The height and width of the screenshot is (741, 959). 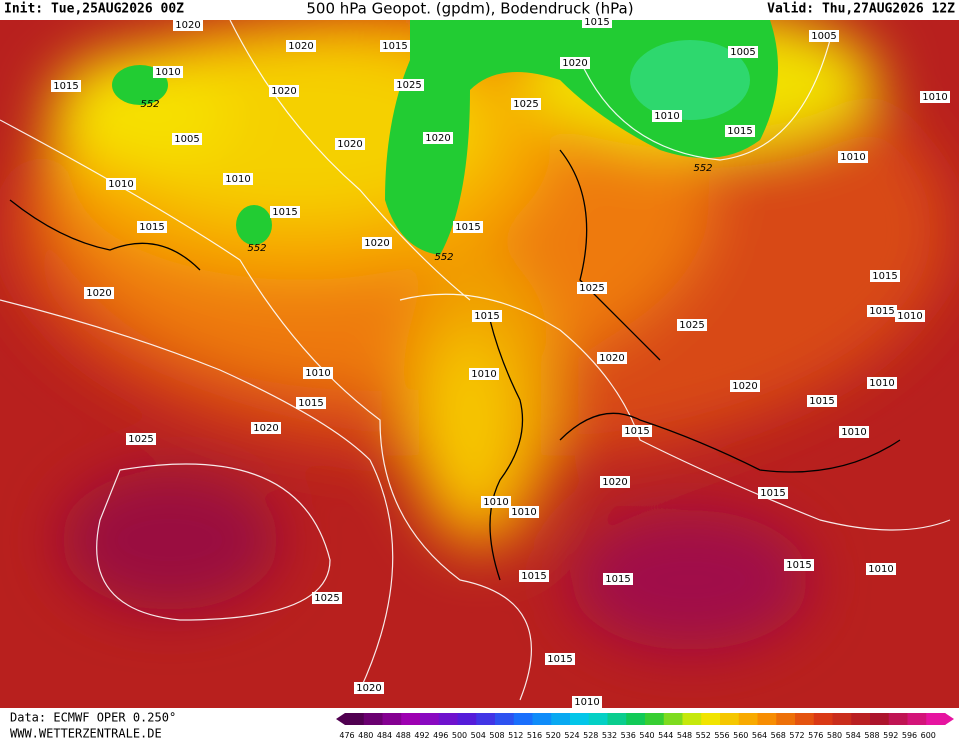 I want to click on colorbar-label: 480, so click(x=365, y=735).